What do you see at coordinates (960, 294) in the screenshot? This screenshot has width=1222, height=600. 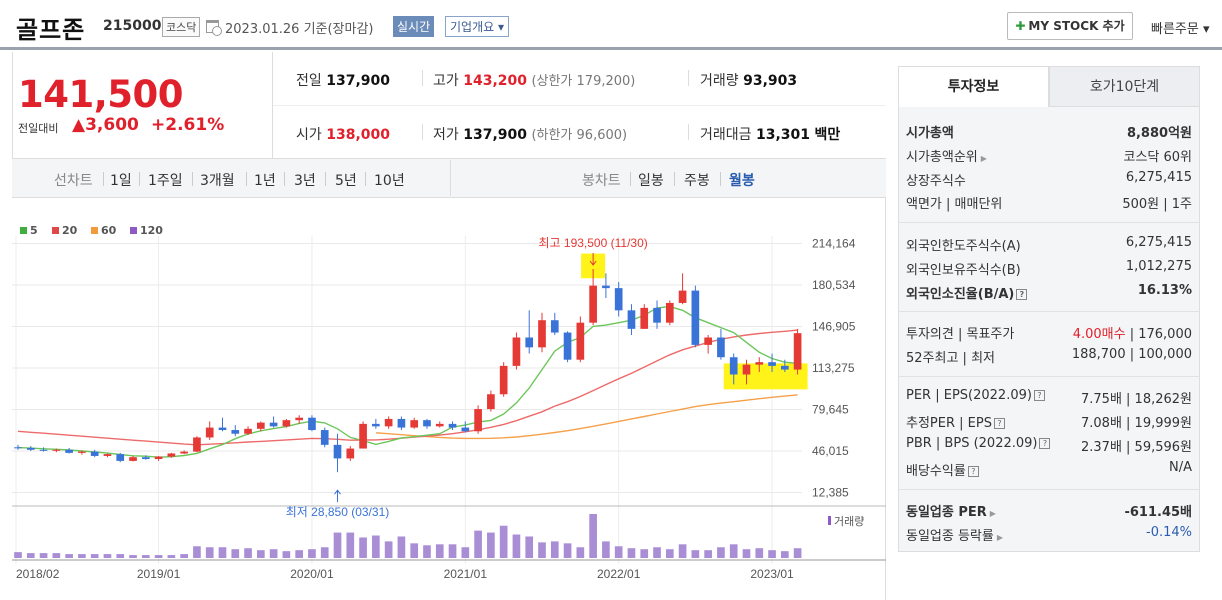 I see `foreign-ratio-label: 외국인소진율(B/A)` at bounding box center [960, 294].